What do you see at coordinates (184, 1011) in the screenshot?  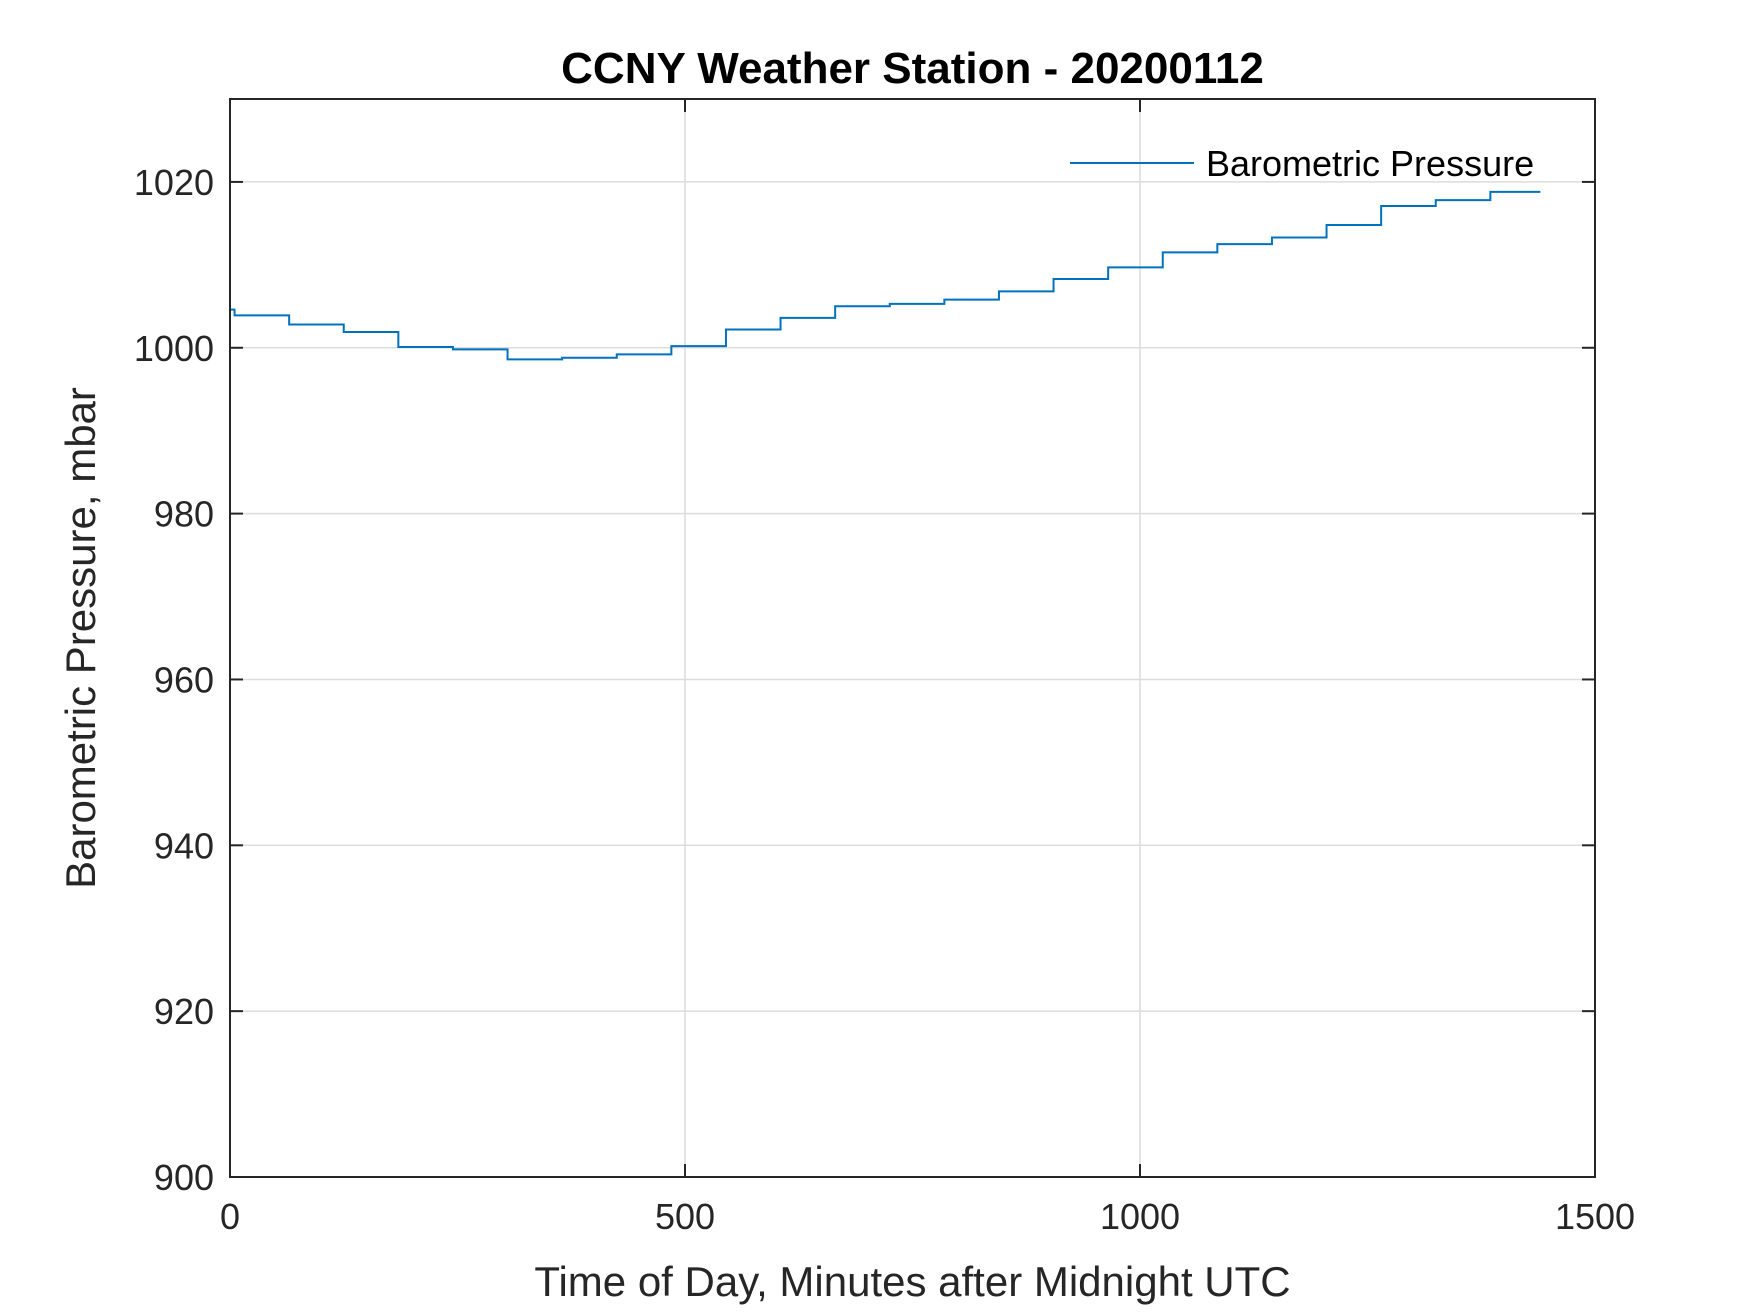 I see `y-tick-label: 920` at bounding box center [184, 1011].